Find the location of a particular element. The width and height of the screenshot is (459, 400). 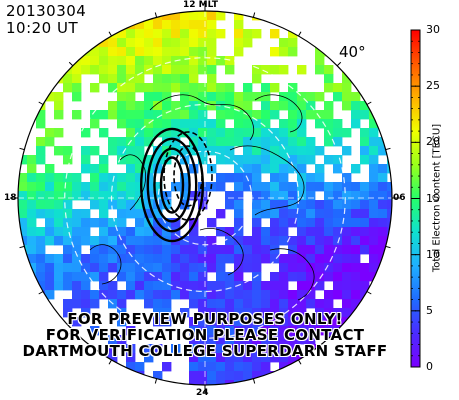

disclaimer-line-1: FOR PREVIEW PURPOSES ONLY! is located at coordinates (205, 319).